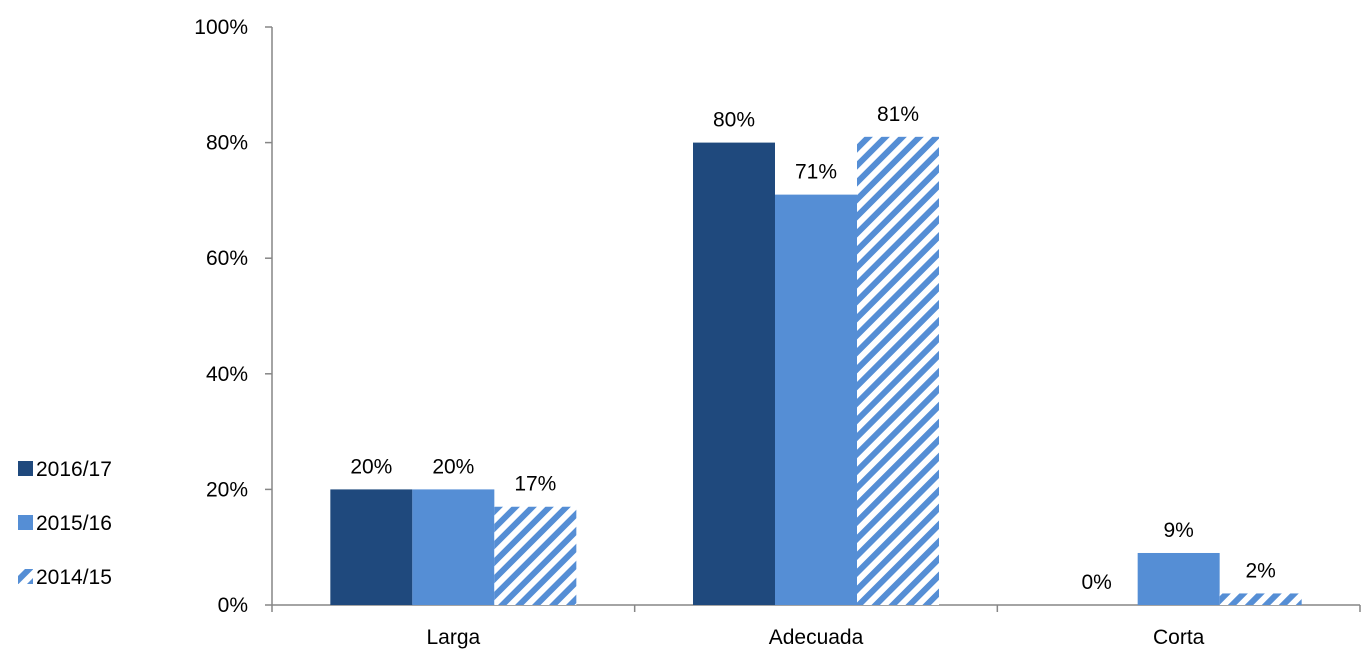  What do you see at coordinates (74, 577) in the screenshot?
I see `legend-label: 2014/15` at bounding box center [74, 577].